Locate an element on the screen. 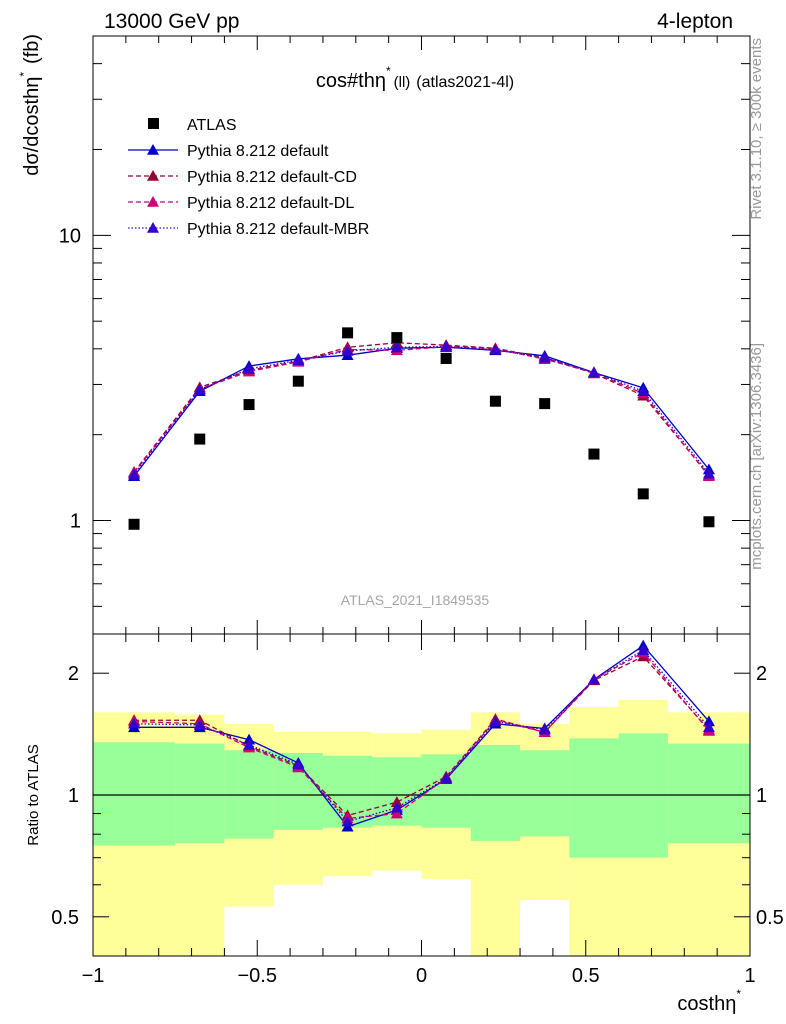  ratio-y-tick-label-right: 0.5 is located at coordinates (770, 918).